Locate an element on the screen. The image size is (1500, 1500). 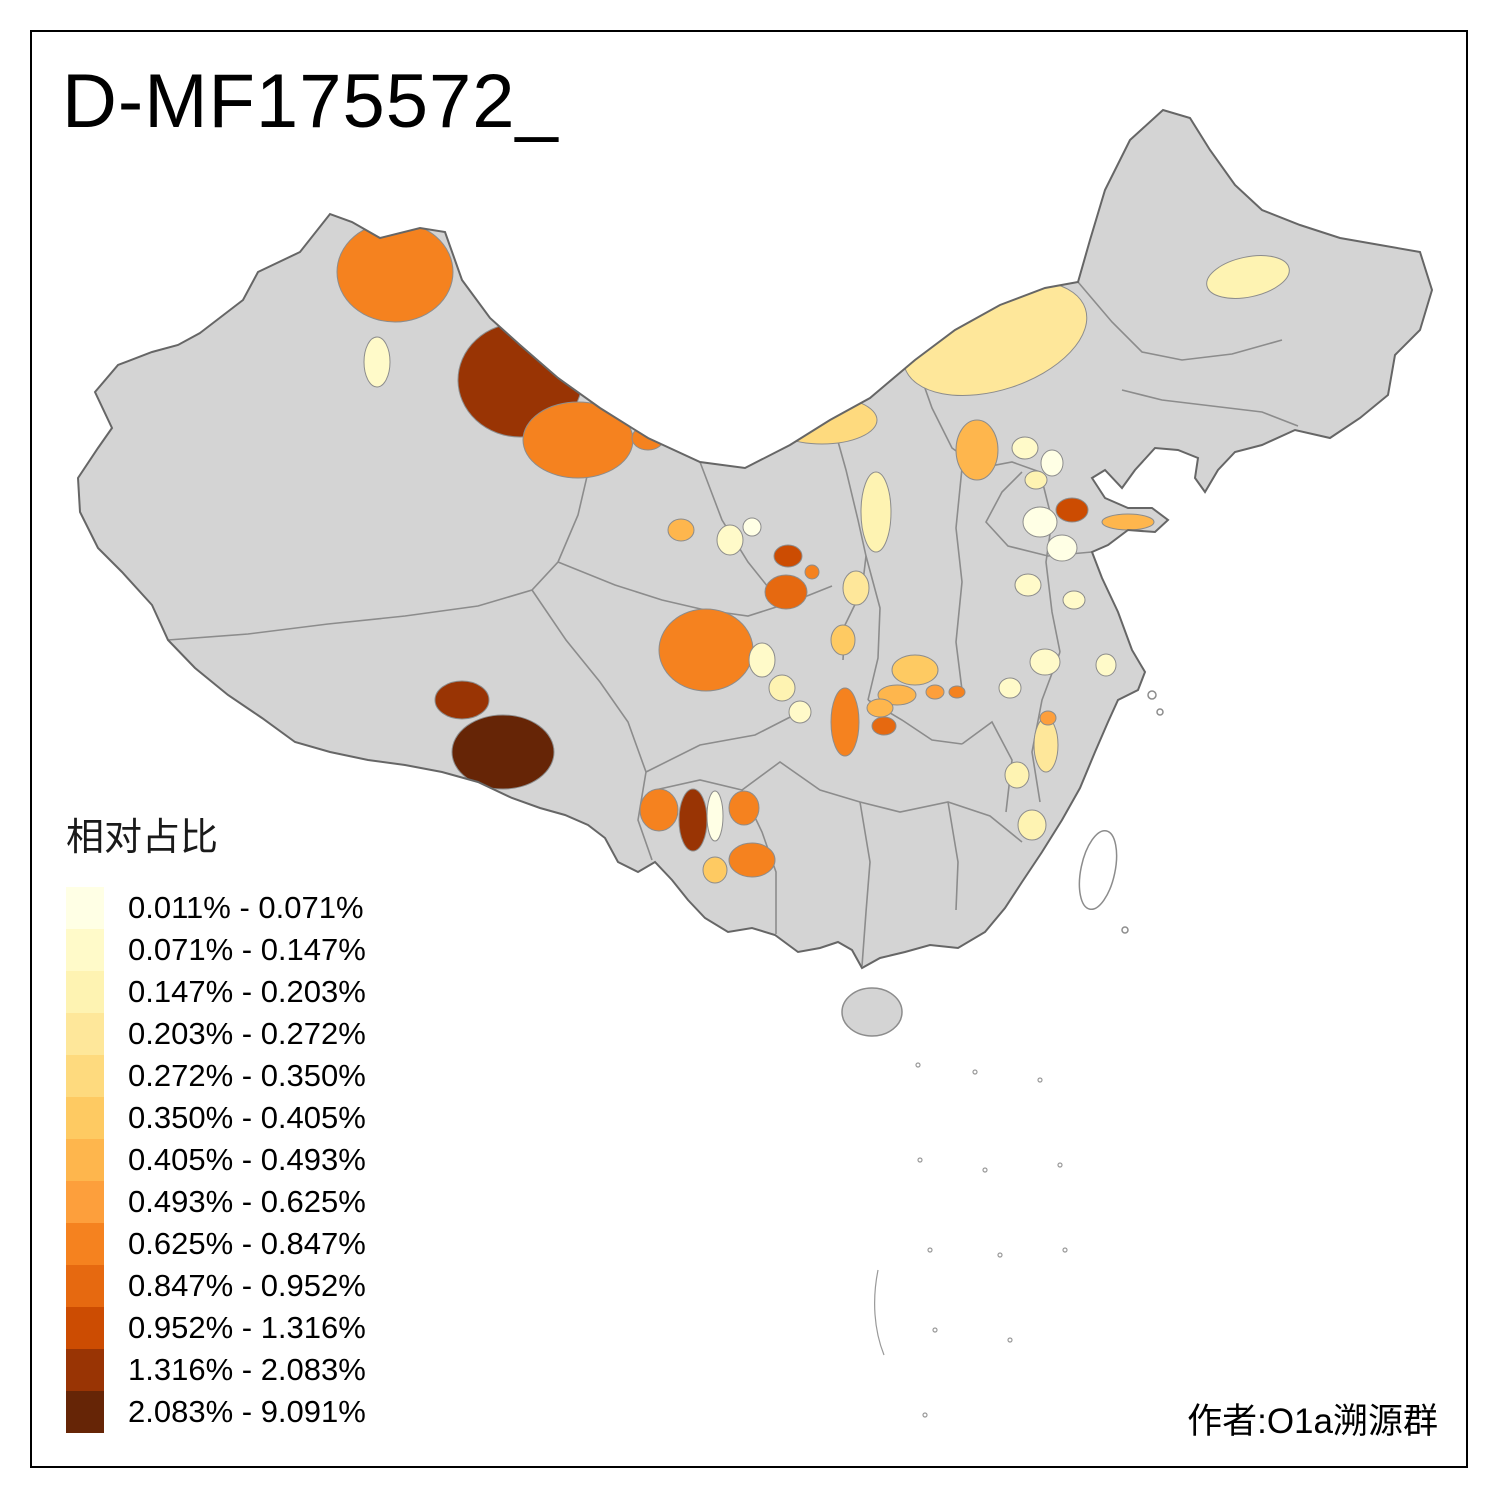
legend-item: 0.272% - 0.350% is located at coordinates (216, 1076).